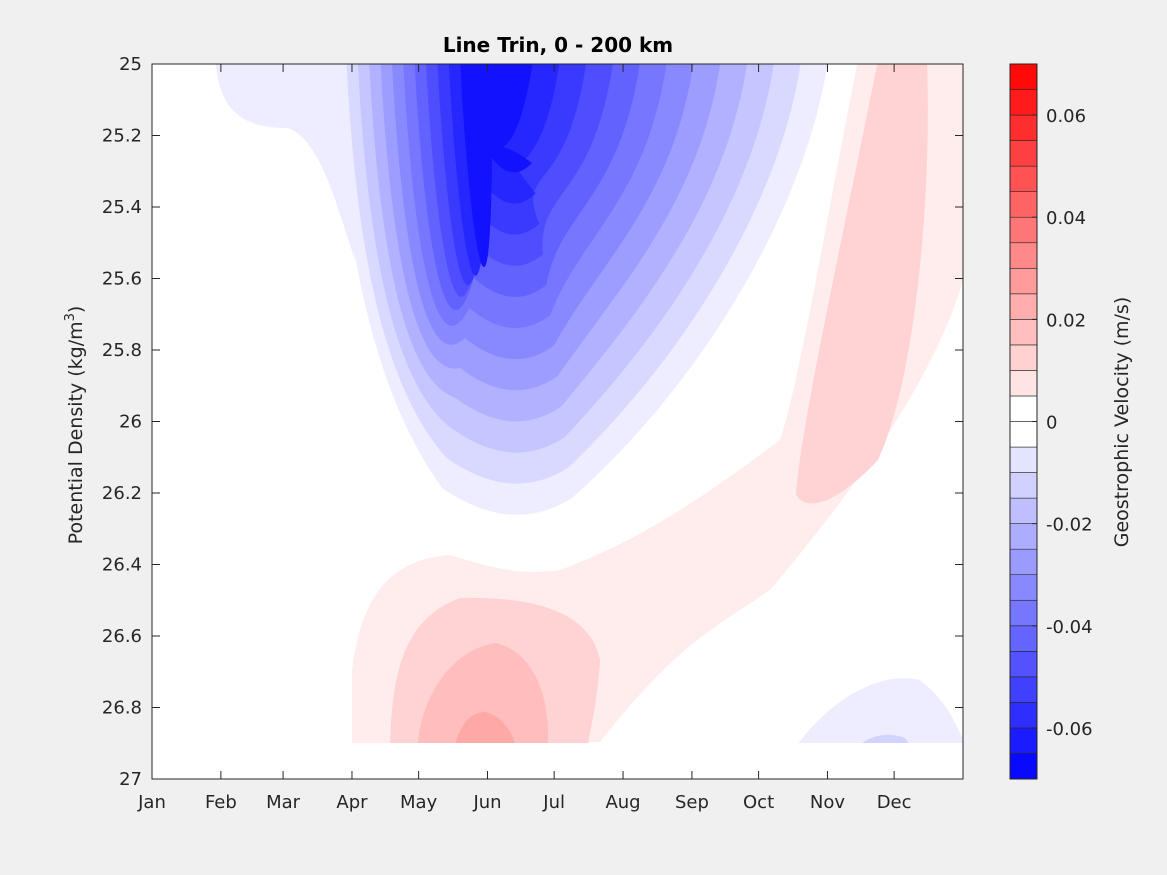 The height and width of the screenshot is (875, 1167). What do you see at coordinates (352, 802) in the screenshot?
I see `x-tick-label: Apr` at bounding box center [352, 802].